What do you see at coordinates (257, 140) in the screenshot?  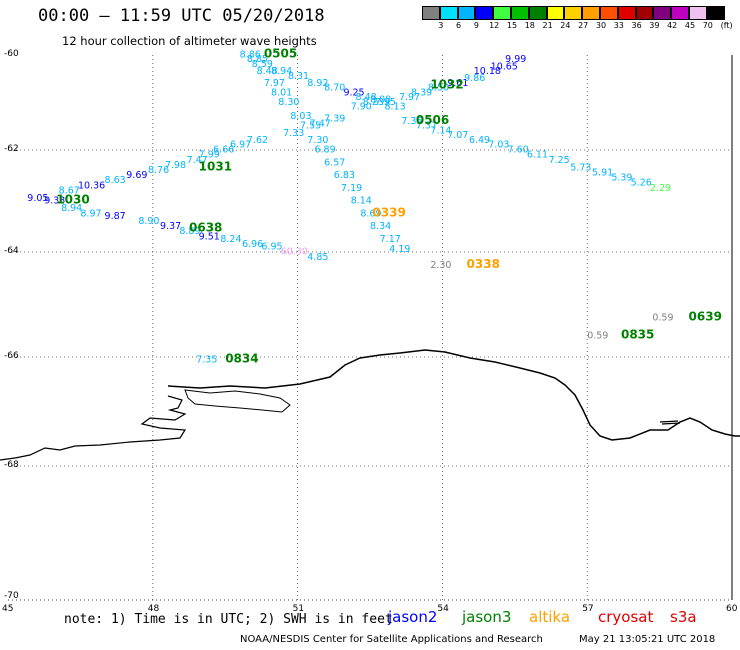 I see `swh-value-label: 7.62` at bounding box center [257, 140].